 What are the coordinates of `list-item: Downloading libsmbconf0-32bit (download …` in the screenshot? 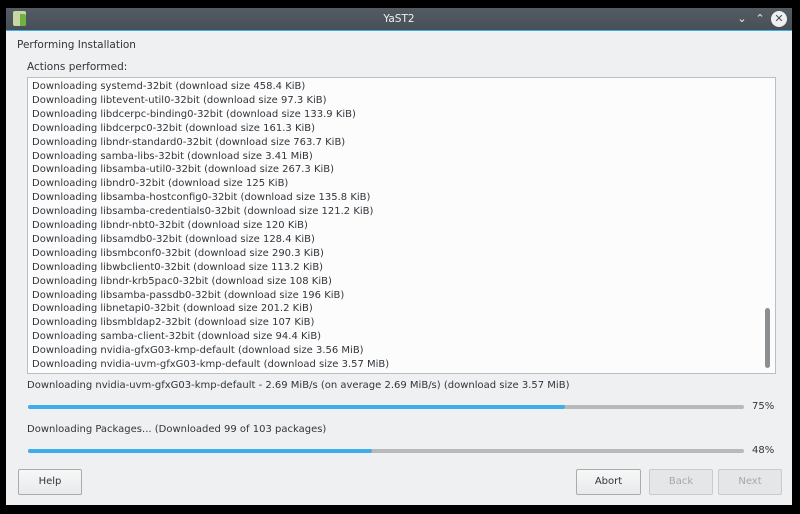 It's located at (178, 253).